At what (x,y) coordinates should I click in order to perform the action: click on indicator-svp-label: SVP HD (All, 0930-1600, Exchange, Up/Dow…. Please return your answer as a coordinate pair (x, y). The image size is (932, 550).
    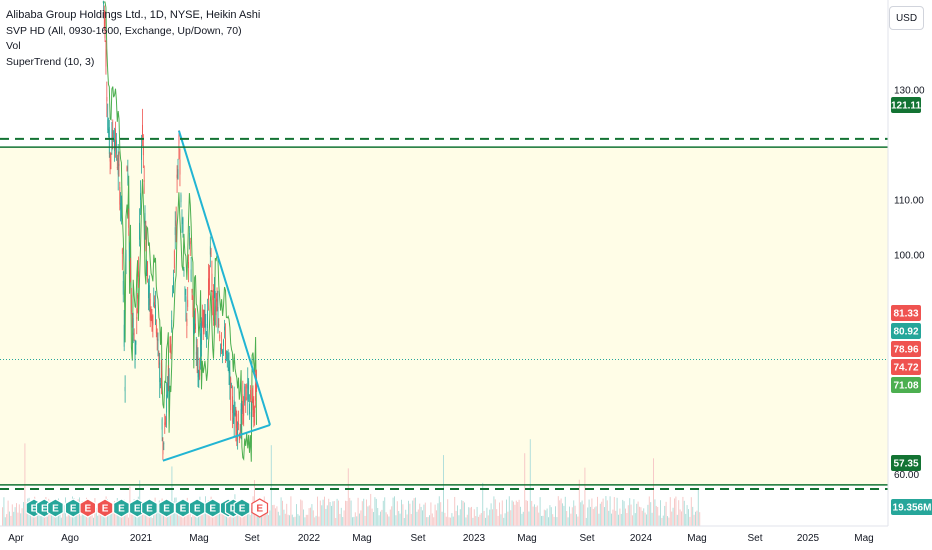
    Looking at the image, I should click on (124, 30).